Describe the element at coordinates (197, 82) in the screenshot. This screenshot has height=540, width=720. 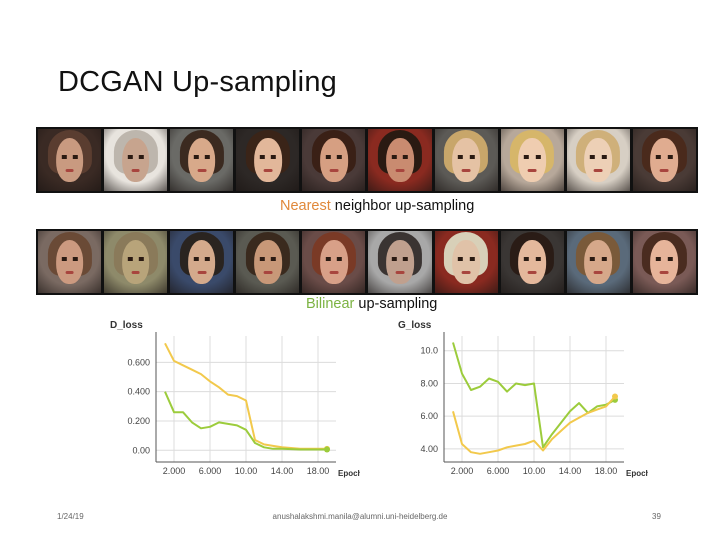
I see `slide-title: DCGAN Up-sampling` at that location.